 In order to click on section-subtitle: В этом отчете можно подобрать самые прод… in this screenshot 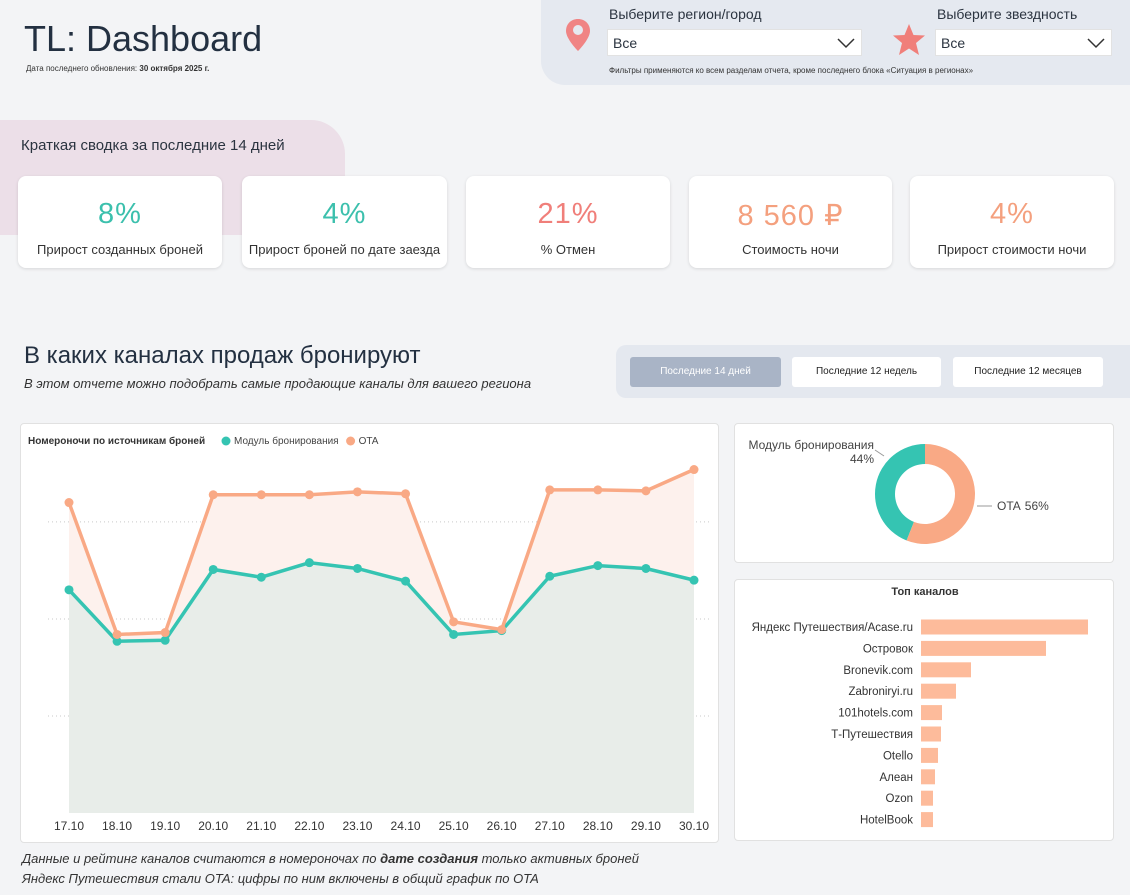, I will do `click(278, 383)`.